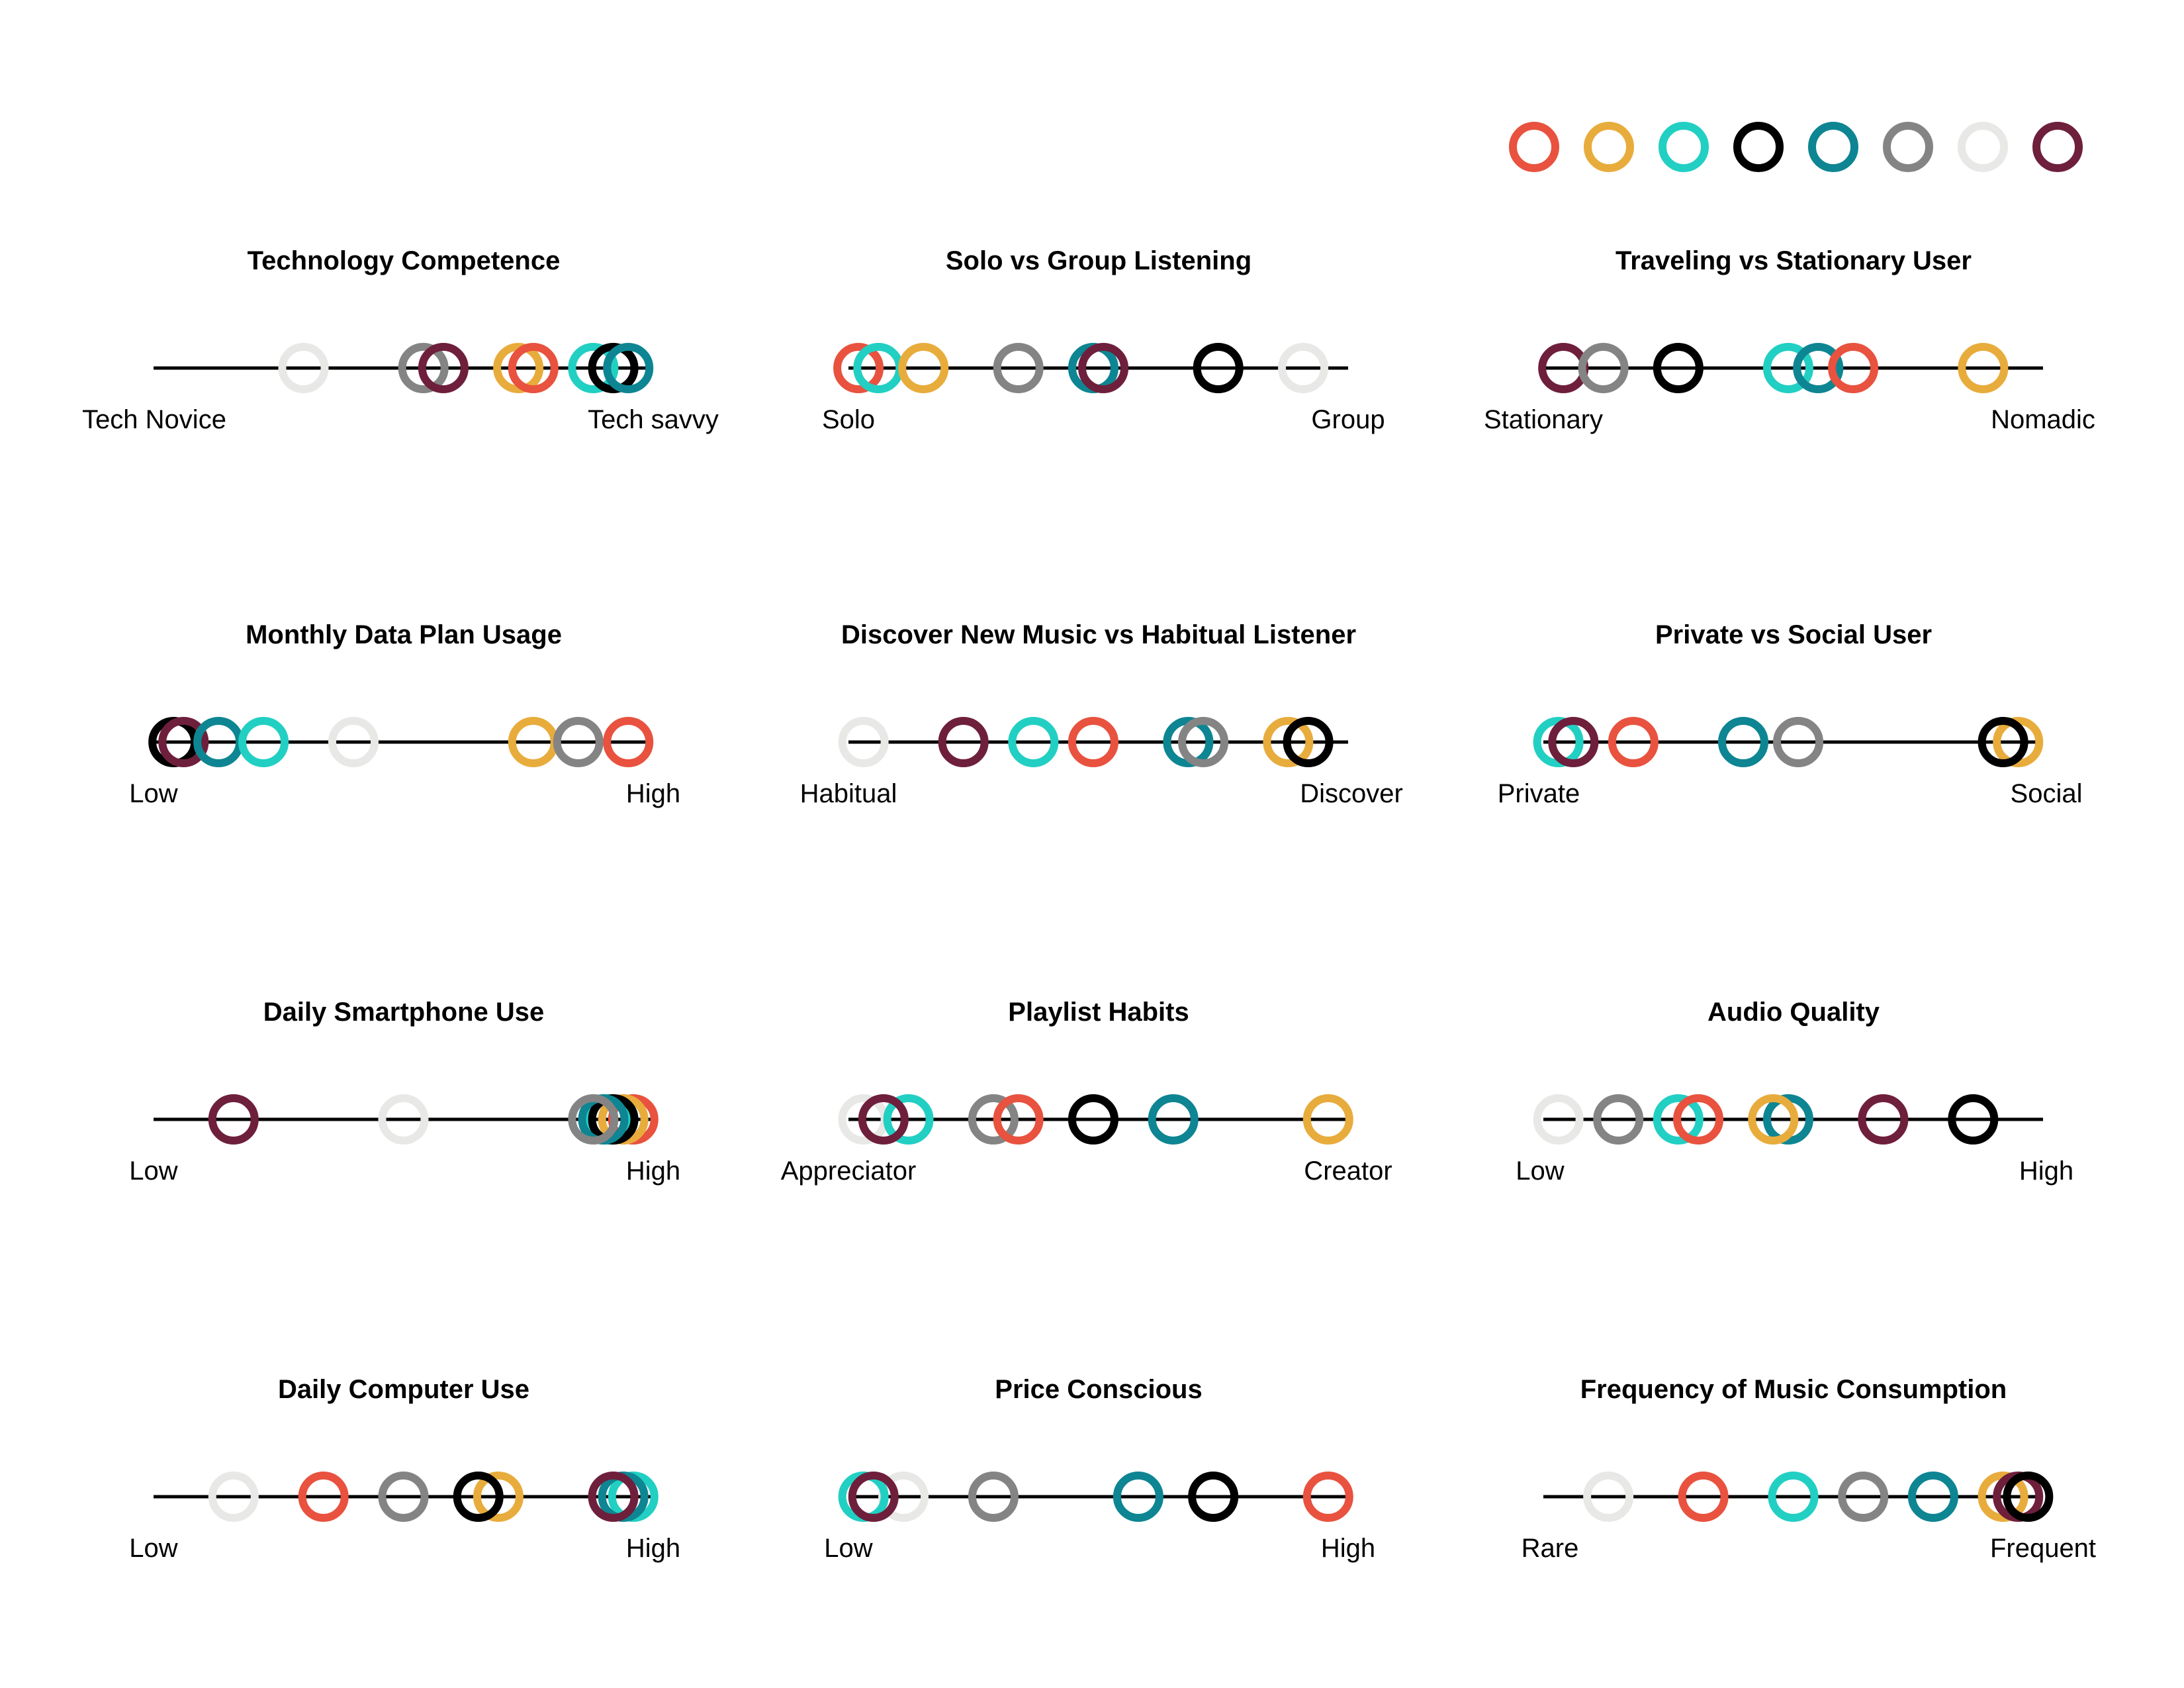  What do you see at coordinates (1550, 1548) in the screenshot?
I see `left-axis-label: Rare` at bounding box center [1550, 1548].